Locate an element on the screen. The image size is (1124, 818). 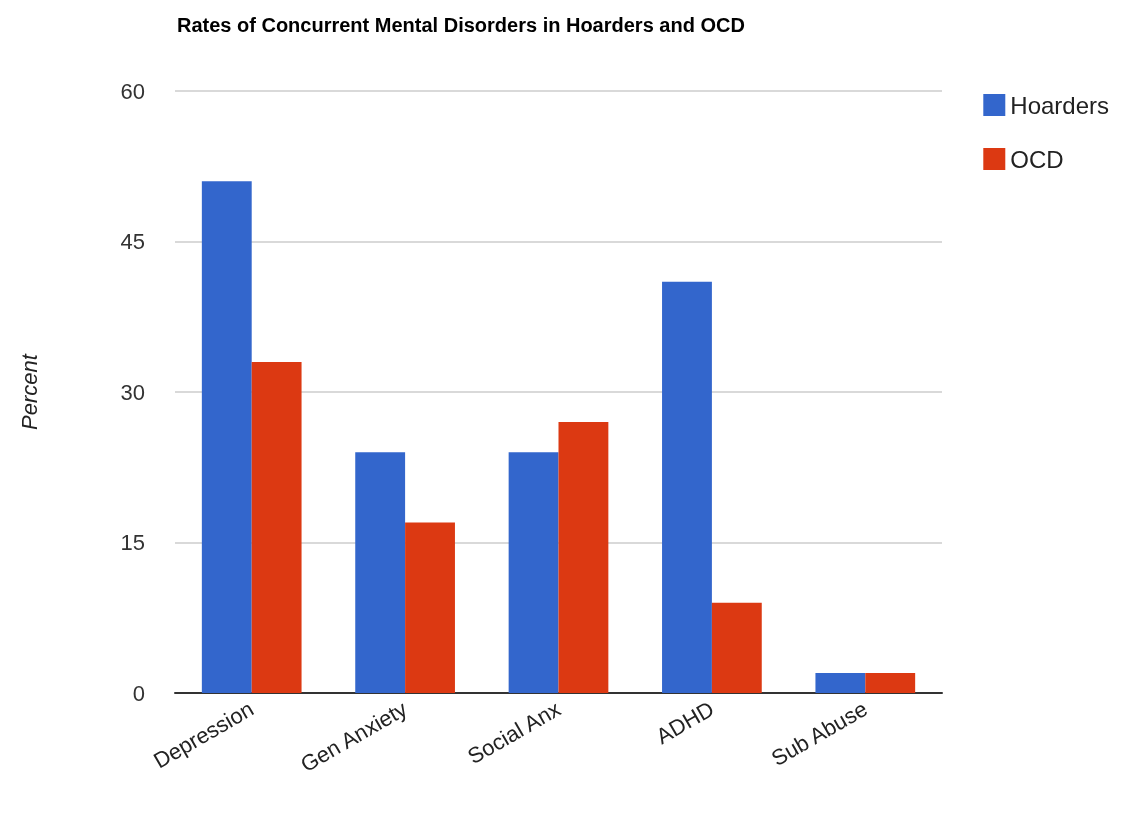
y-tick-label: 60 is located at coordinates (132, 91).